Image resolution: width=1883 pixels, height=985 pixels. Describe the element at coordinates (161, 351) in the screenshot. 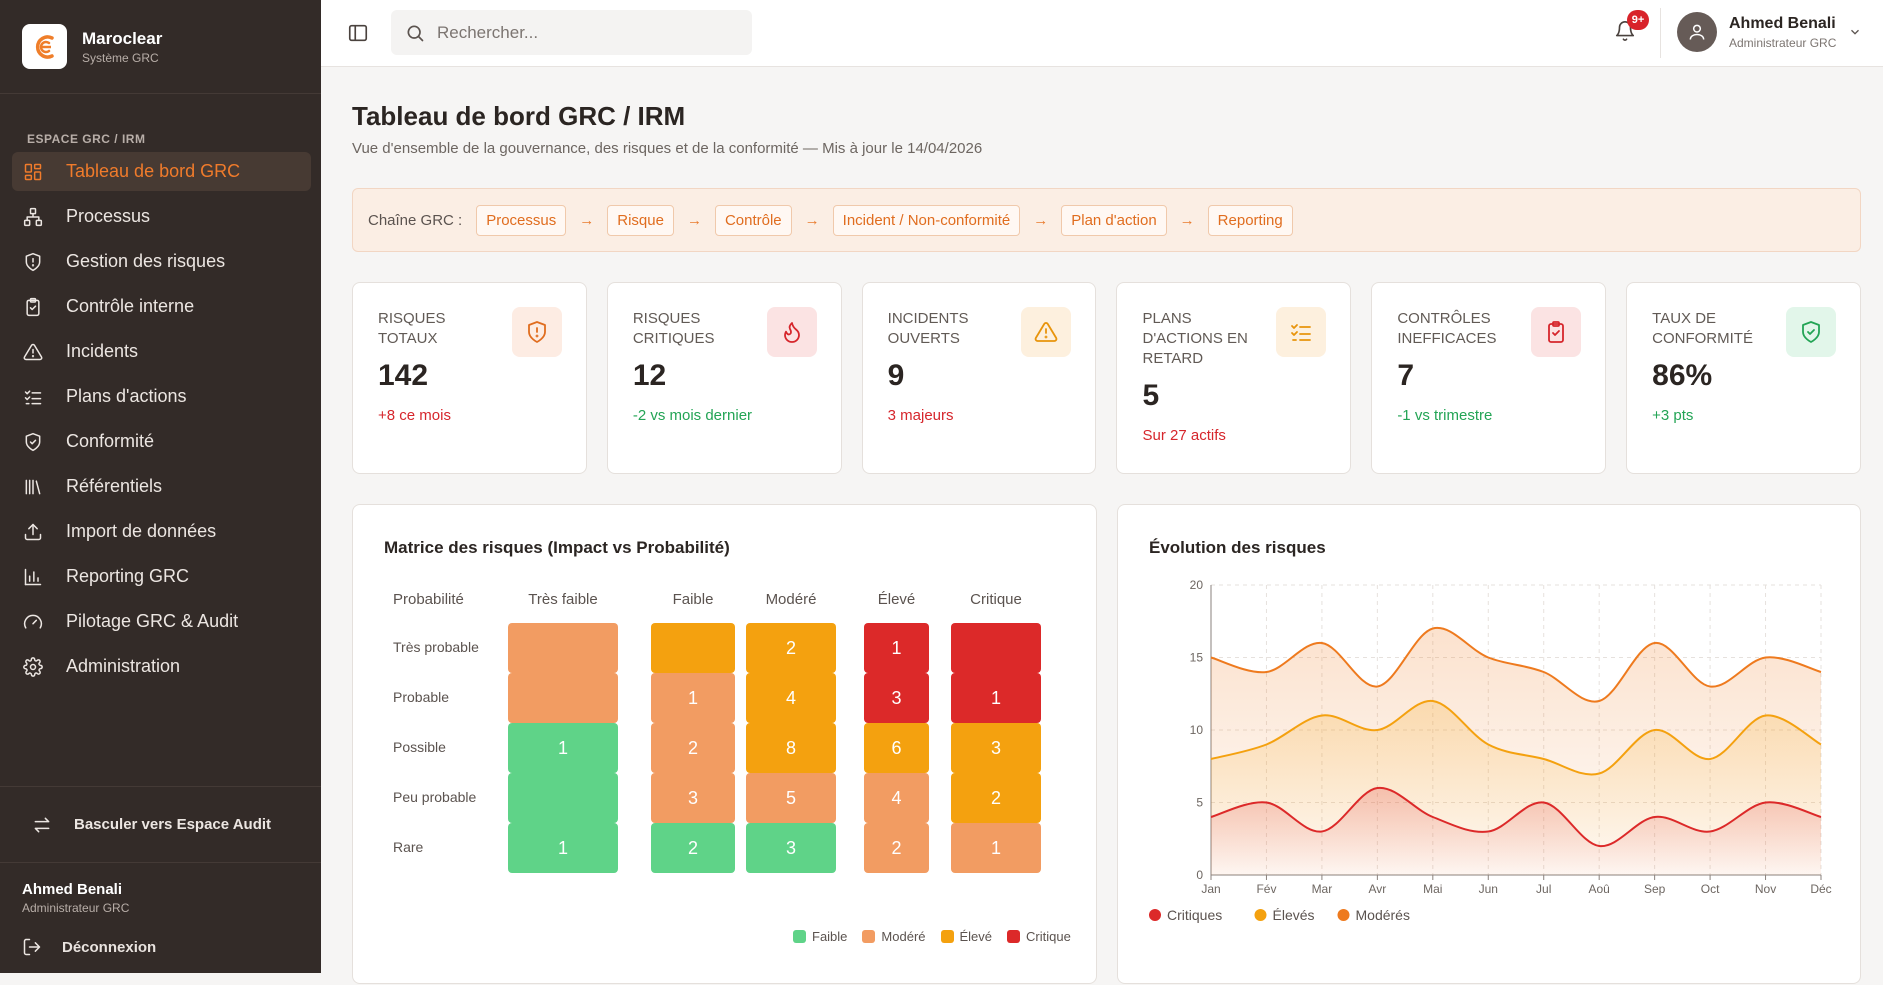

I see `sidebar-item-4: Incidents` at that location.